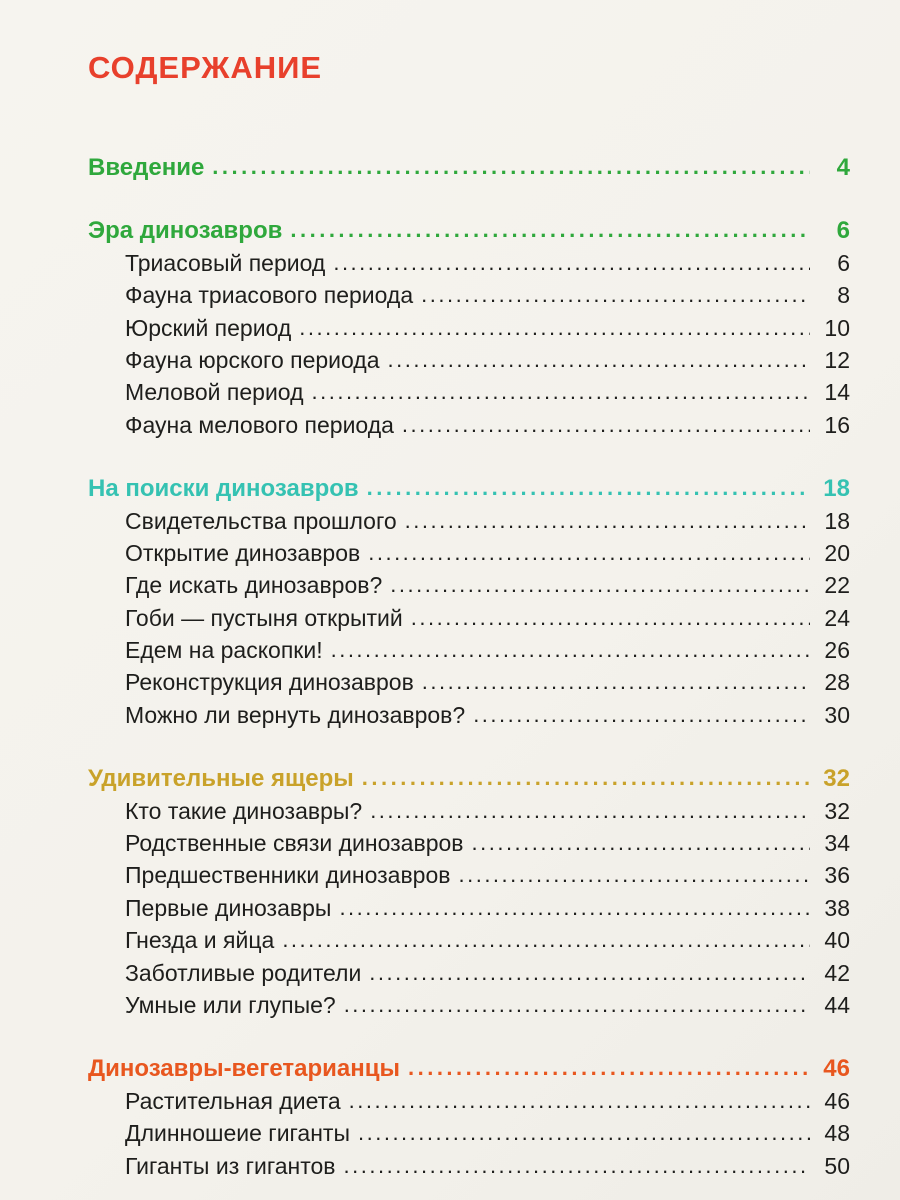 This screenshot has width=900, height=1200. What do you see at coordinates (223, 489) in the screenshot?
I see `toc-entry-label: На поиски динозавров` at bounding box center [223, 489].